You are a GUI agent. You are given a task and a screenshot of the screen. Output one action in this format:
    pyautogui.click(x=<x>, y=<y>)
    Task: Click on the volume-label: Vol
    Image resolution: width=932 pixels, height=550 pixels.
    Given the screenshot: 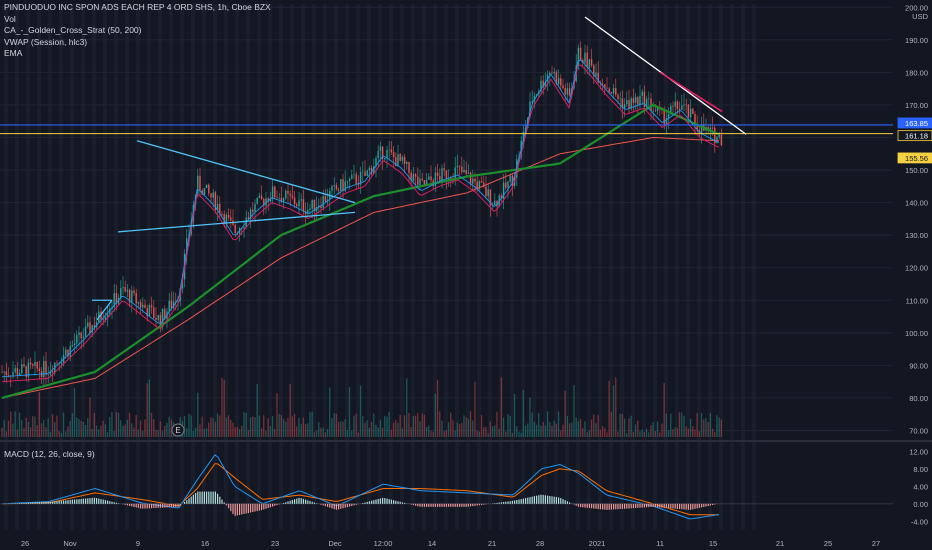 What is the action you would take?
    pyautogui.click(x=10, y=18)
    